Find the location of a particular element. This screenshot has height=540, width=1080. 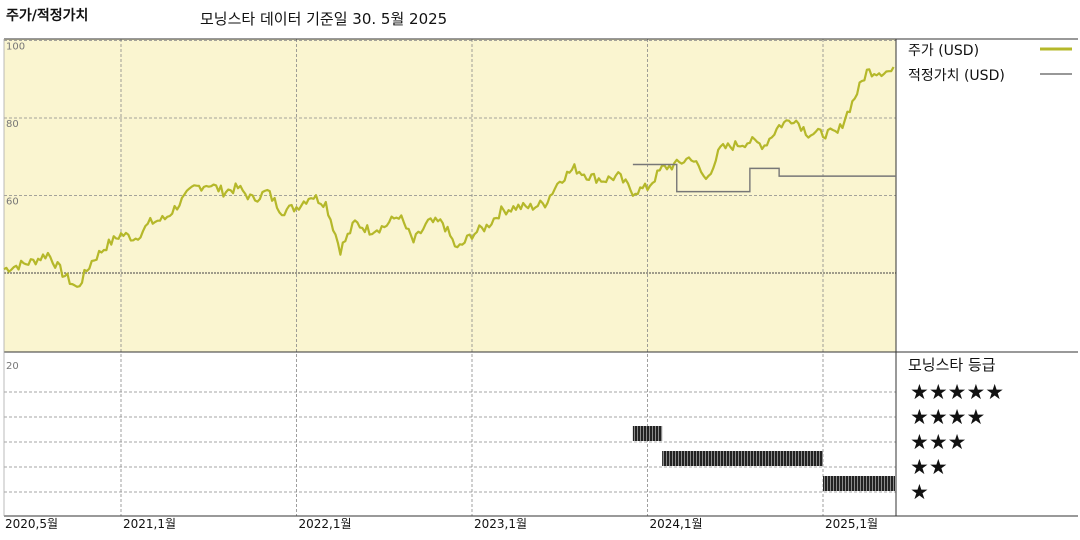

x-tick-label: 2020,5월 is located at coordinates (31, 524).